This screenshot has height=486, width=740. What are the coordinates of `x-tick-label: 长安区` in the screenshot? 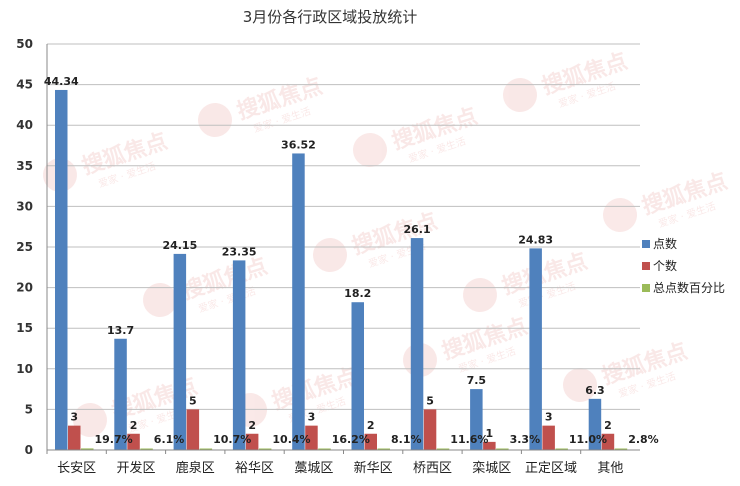 It's located at (76, 468).